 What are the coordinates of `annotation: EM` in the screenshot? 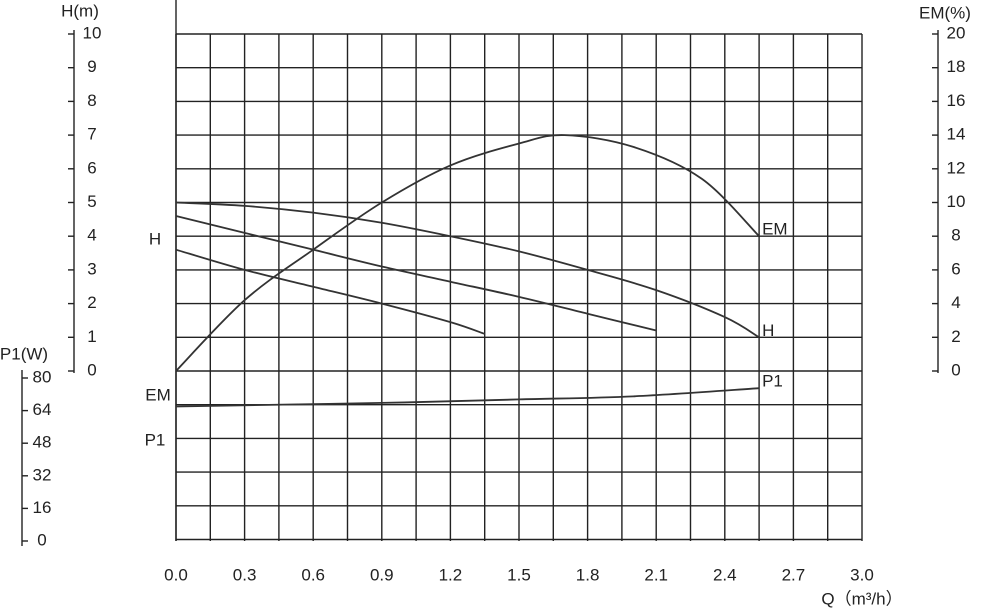 It's located at (158, 394).